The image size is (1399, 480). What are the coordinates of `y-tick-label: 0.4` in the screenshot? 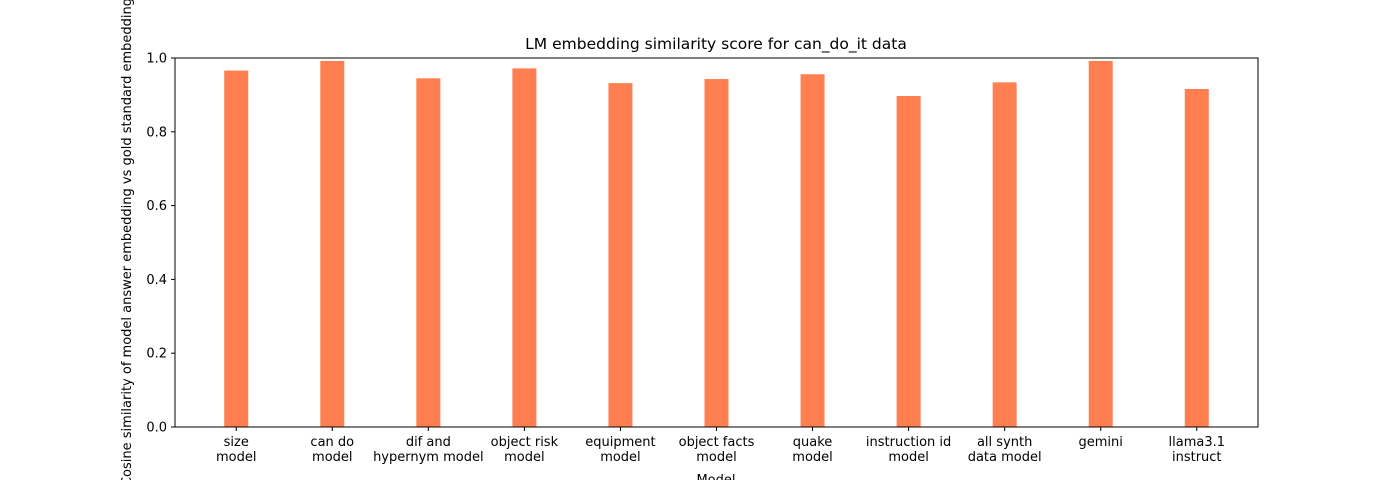 It's located at (156, 280).